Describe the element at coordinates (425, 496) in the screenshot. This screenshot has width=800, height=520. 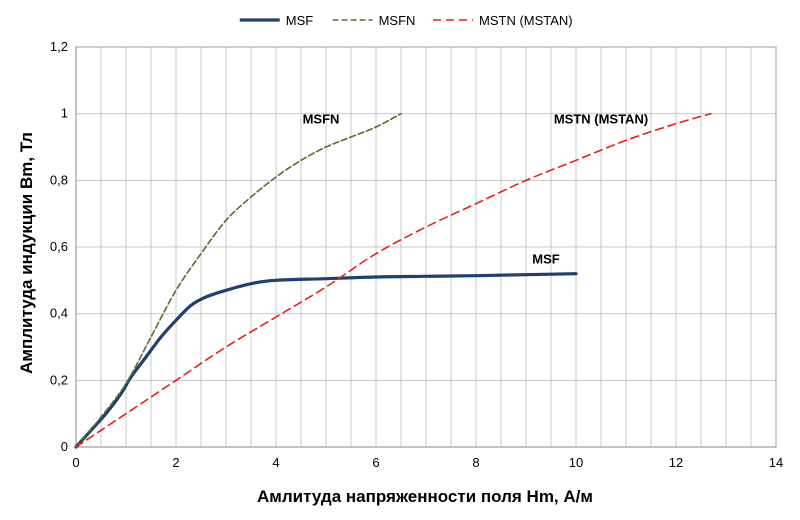
I see `x-axis-title: Амлитуда напряженности поля Hm, А/м` at that location.